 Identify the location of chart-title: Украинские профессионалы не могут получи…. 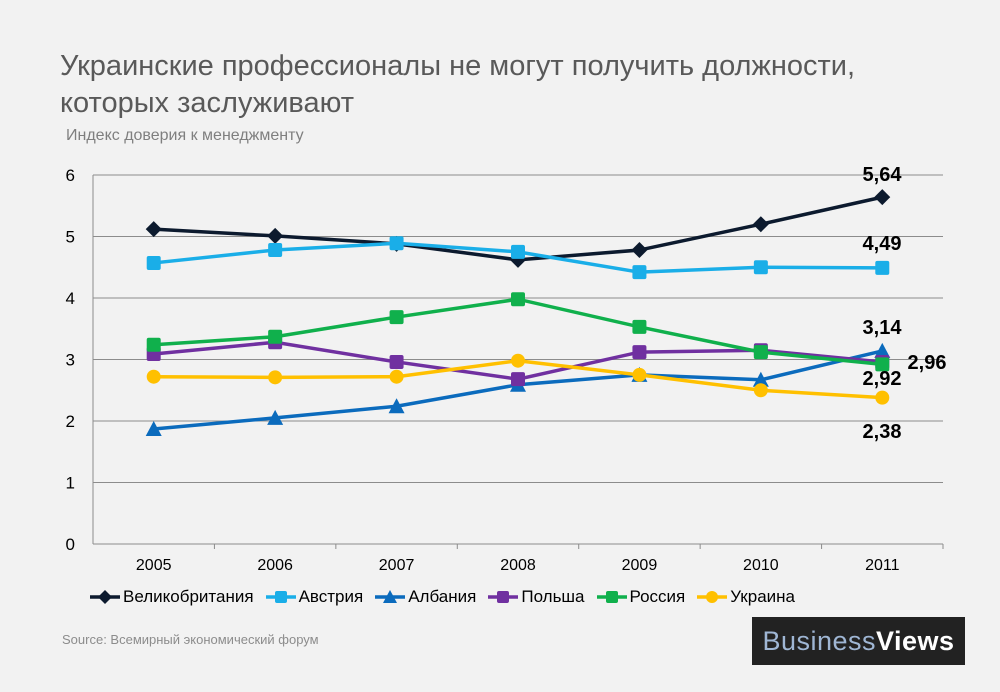
(458, 84).